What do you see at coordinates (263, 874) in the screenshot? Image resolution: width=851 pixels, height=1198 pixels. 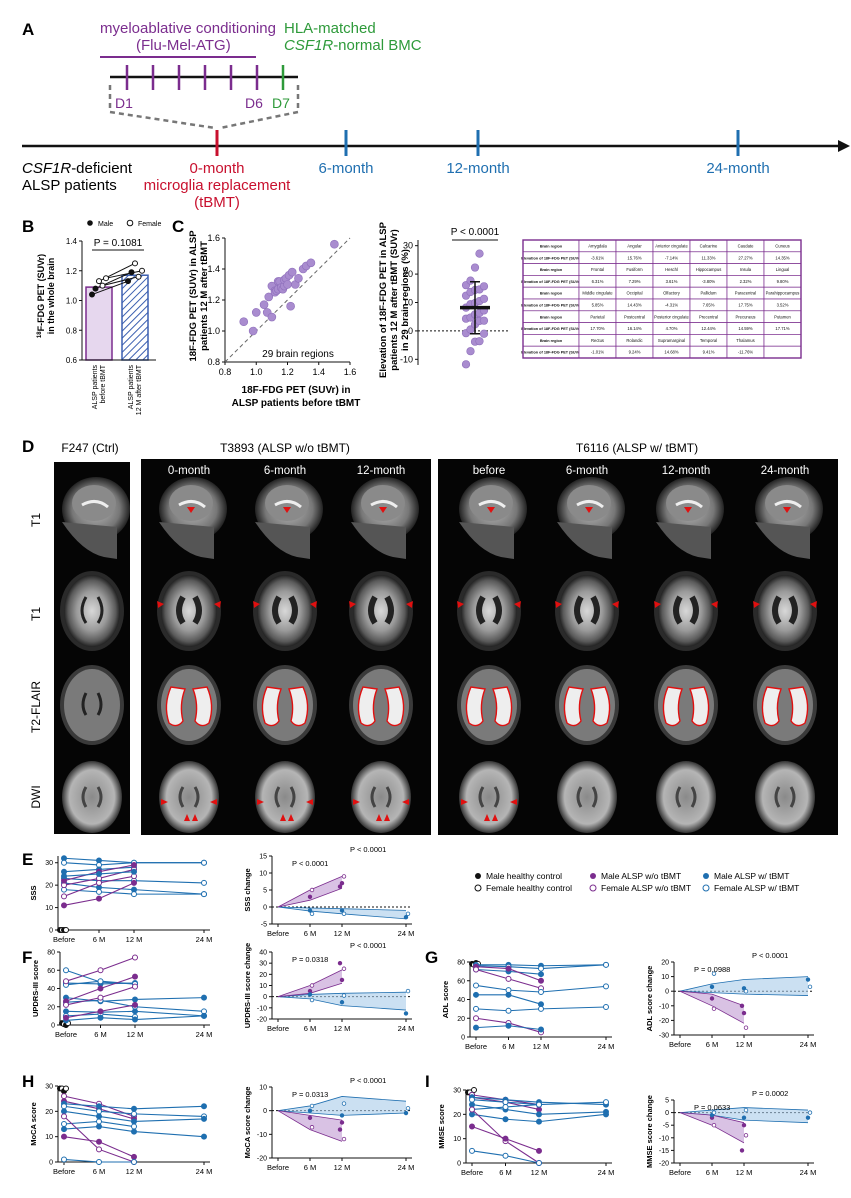 I see `ytick-label: 10` at bounding box center [263, 874].